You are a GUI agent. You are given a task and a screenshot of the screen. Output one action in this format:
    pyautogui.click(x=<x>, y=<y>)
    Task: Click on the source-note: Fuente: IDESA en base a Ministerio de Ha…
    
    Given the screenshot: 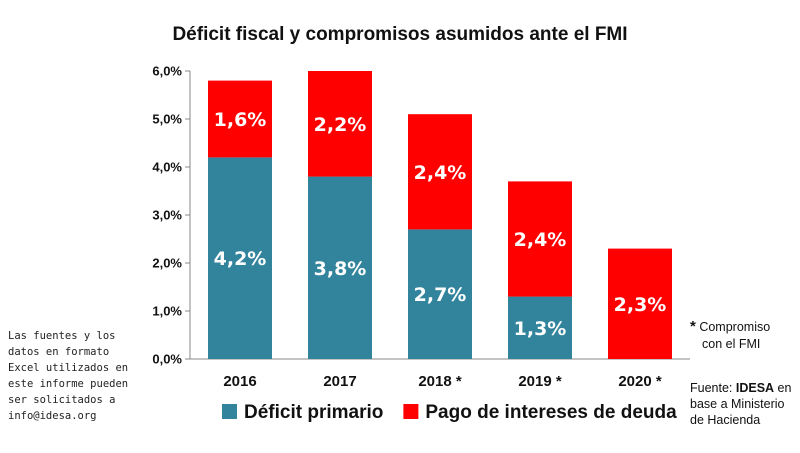 What is the action you would take?
    pyautogui.click(x=744, y=404)
    